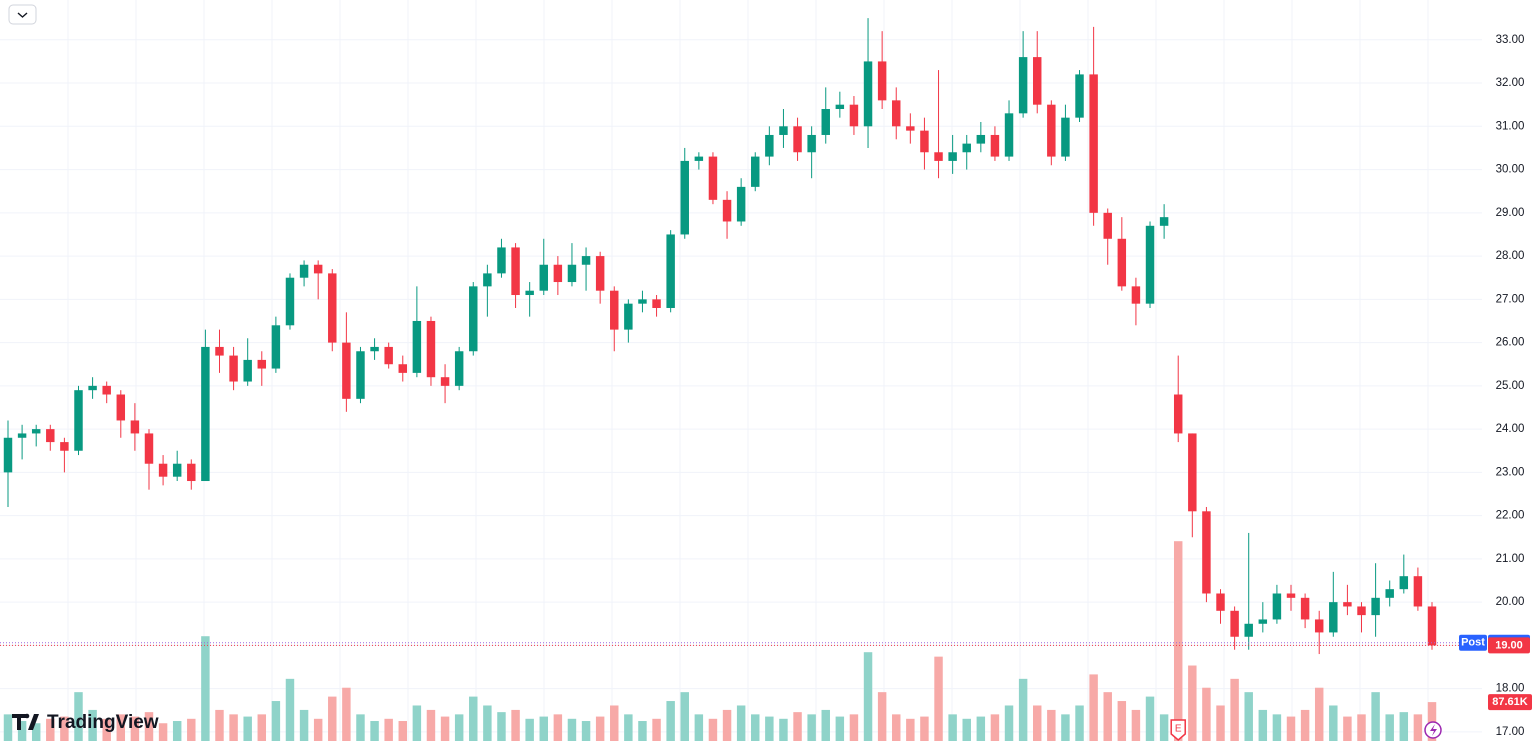  What do you see at coordinates (1510, 213) in the screenshot?
I see `y-tick-label: 29.00` at bounding box center [1510, 213].